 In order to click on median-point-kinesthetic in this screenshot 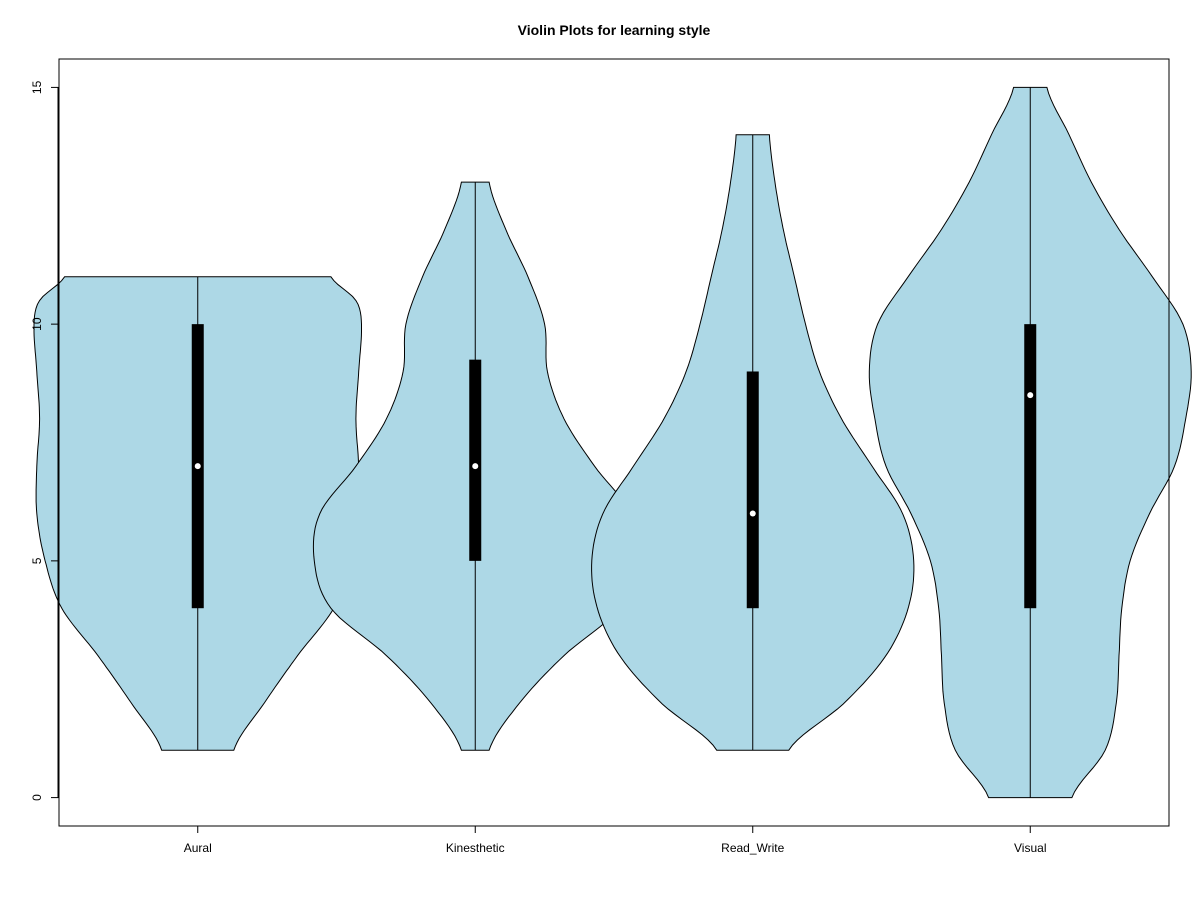, I will do `click(475, 466)`.